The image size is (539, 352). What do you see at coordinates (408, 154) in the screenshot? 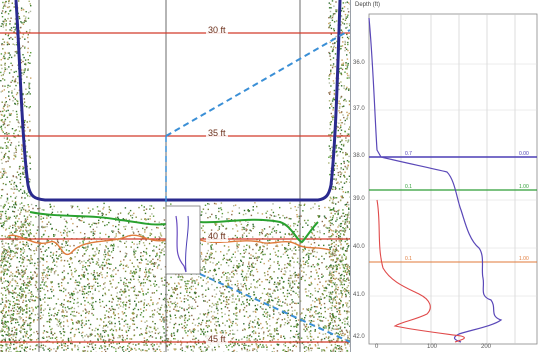
I see `series-label-left: 0.7` at bounding box center [408, 154].